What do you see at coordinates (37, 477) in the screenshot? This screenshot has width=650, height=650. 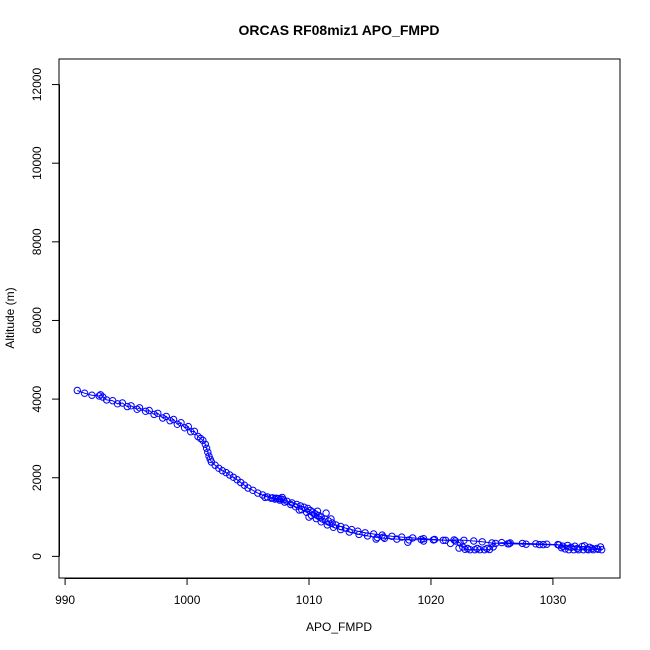 I see `y-tick-label: 2000` at bounding box center [37, 477].